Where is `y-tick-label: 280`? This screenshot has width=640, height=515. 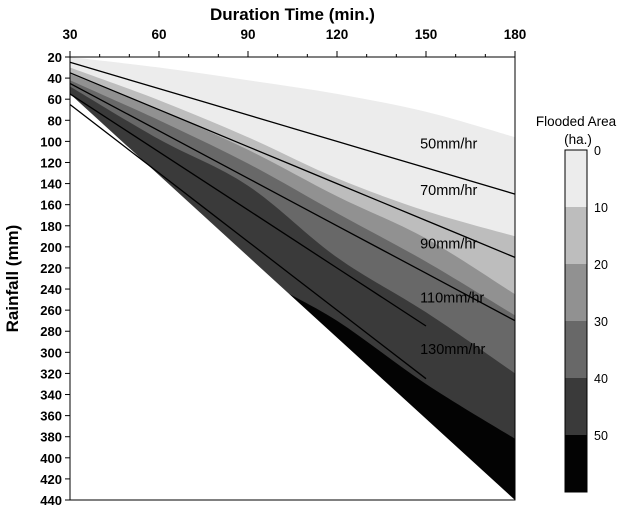 y-tick-label: 280 is located at coordinates (51, 331).